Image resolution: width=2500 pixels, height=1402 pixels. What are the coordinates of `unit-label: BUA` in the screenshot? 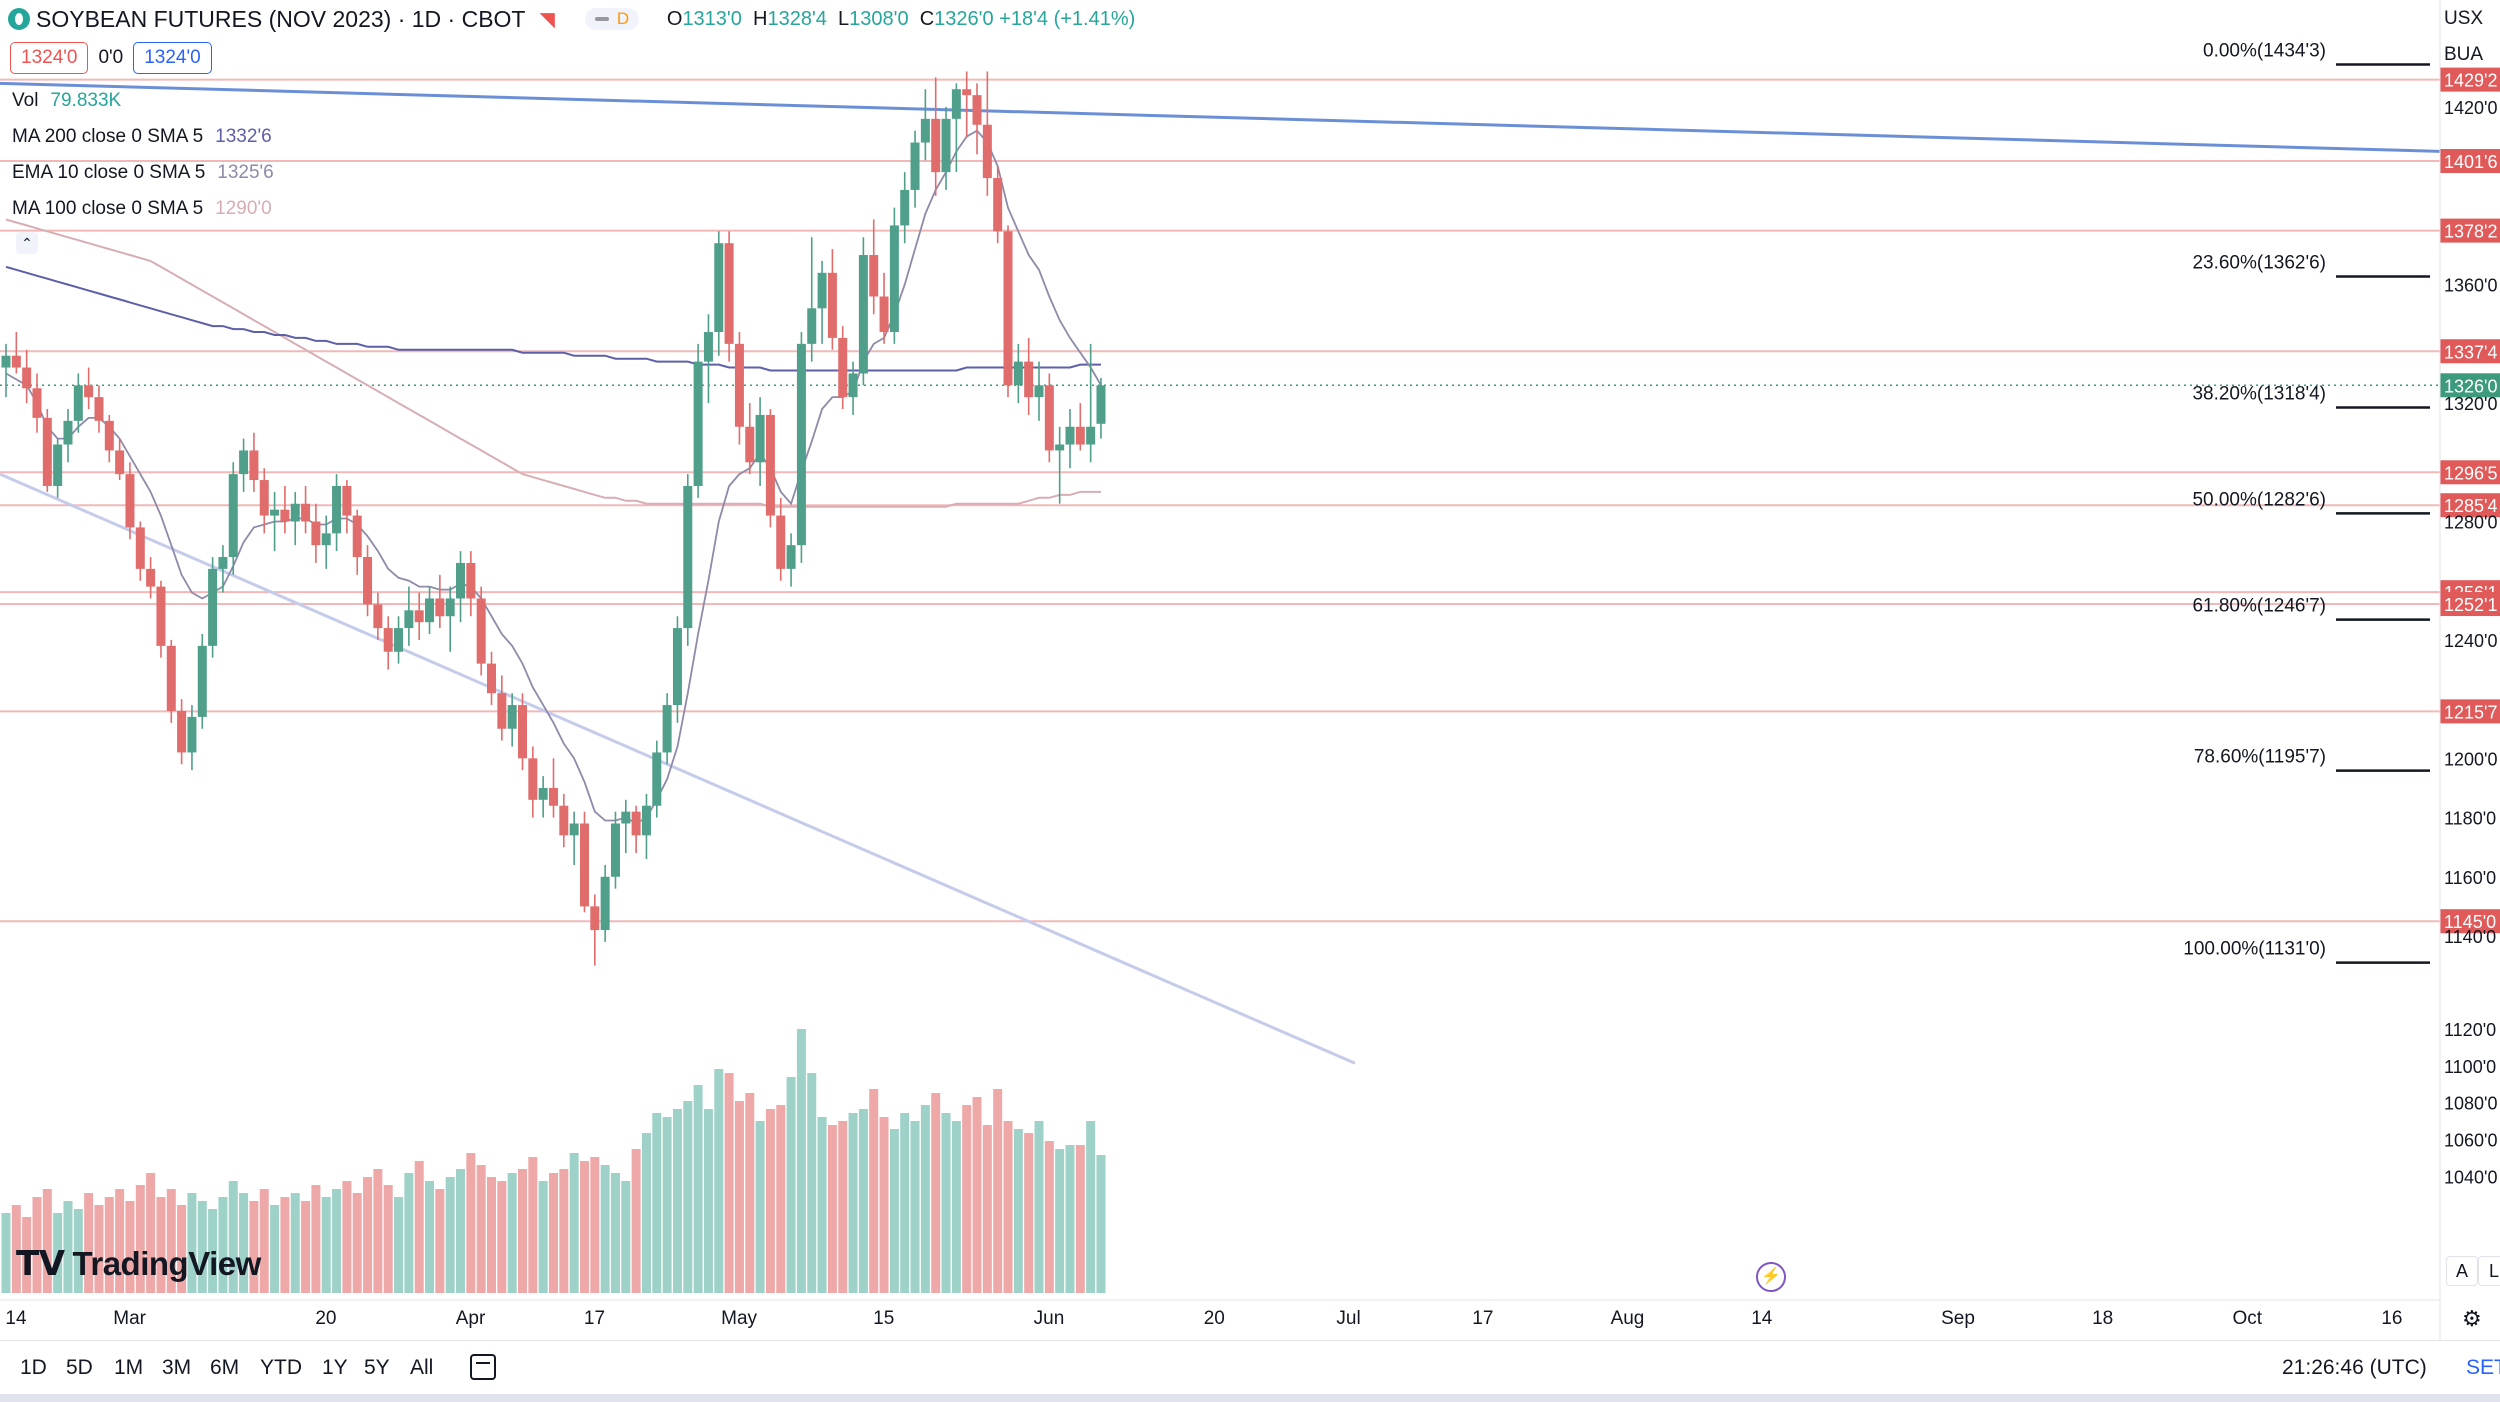 It's located at (2464, 54).